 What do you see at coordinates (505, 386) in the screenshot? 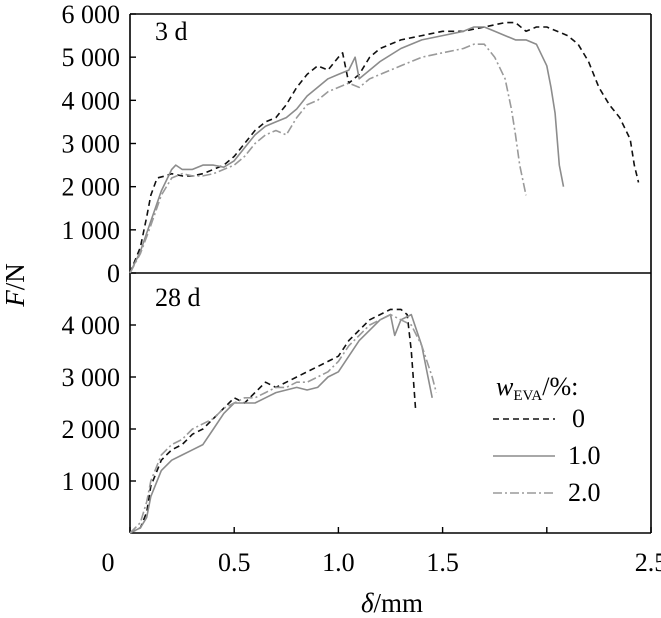
I see `legend-title-symbol: w` at bounding box center [505, 386].